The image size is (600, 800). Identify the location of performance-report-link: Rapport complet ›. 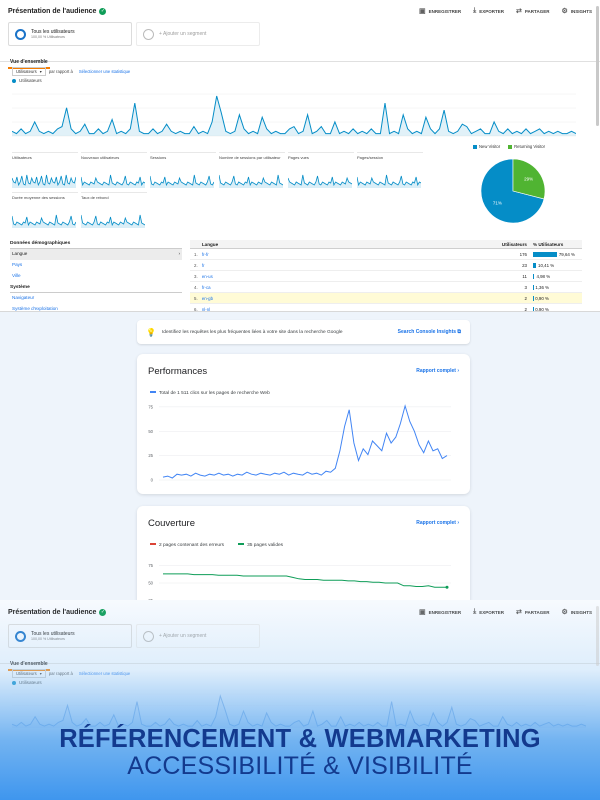
(437, 371).